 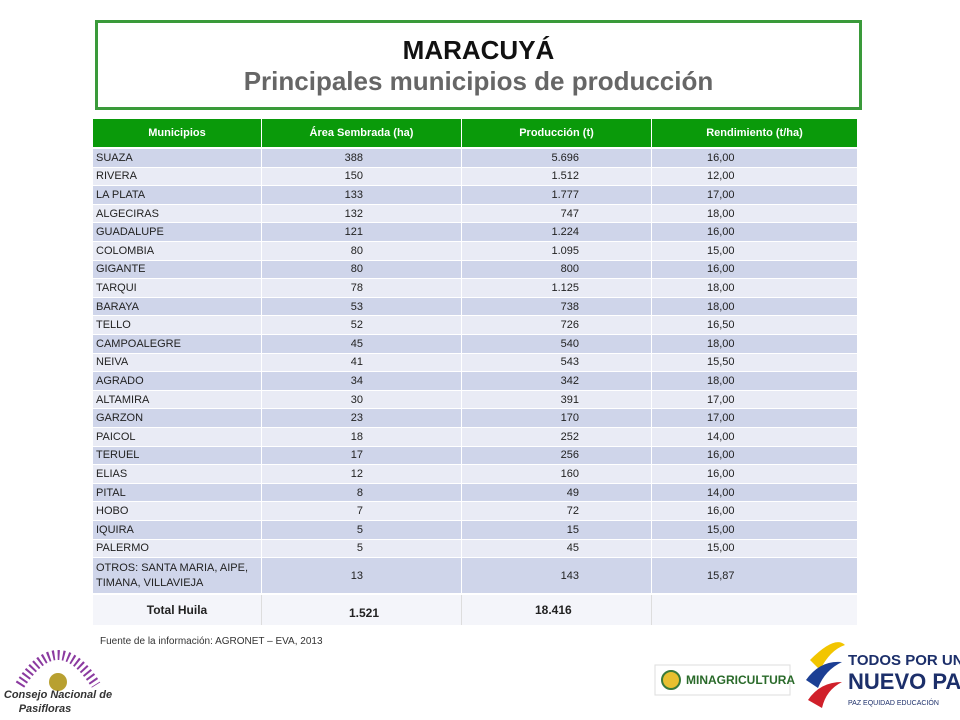 I want to click on value-cell: 342, so click(x=557, y=381).